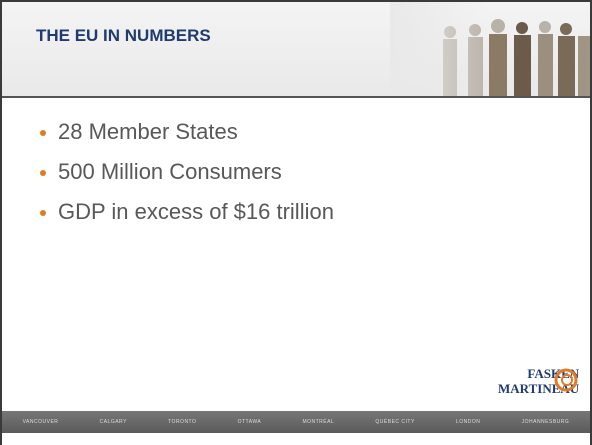 Image resolution: width=592 pixels, height=445 pixels. Describe the element at coordinates (545, 422) in the screenshot. I see `city: JOHANNESBURG` at that location.